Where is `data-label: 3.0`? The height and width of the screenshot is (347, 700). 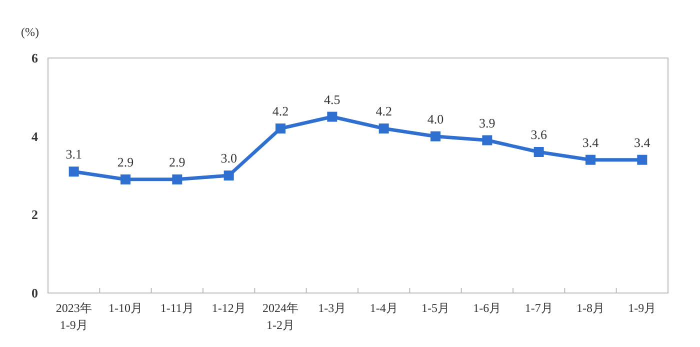 data-label: 3.0 is located at coordinates (228, 158).